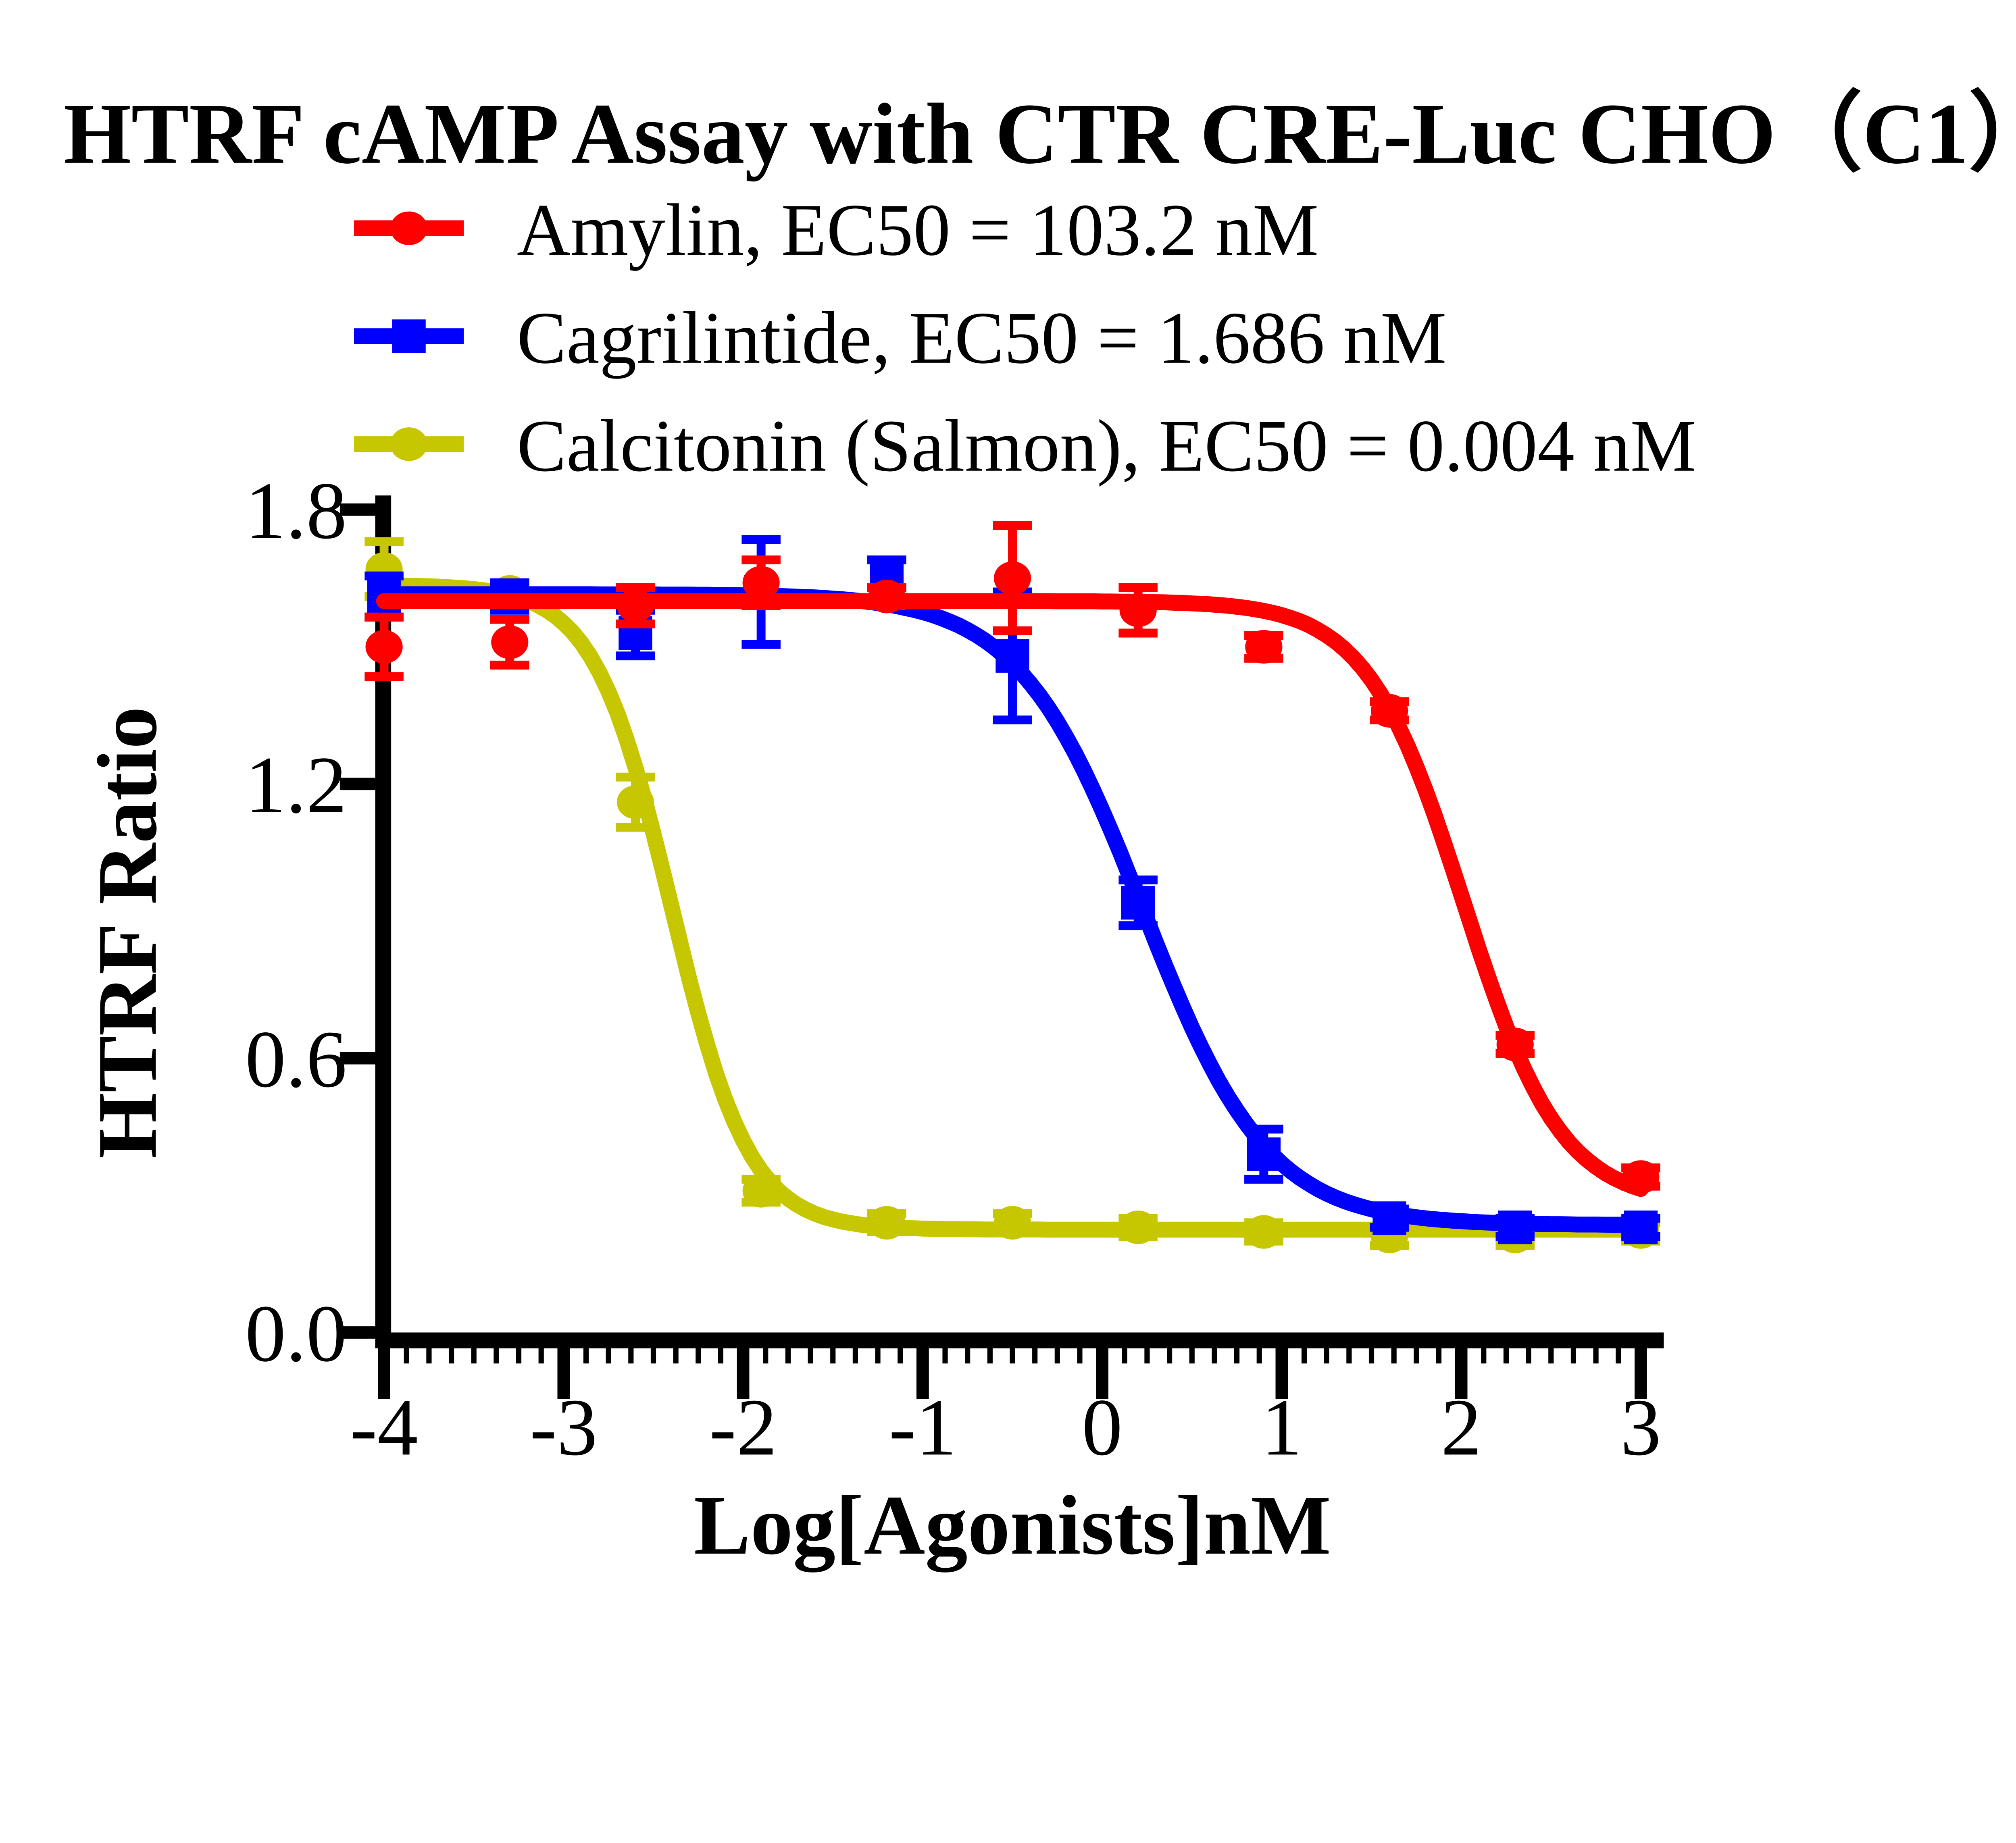 The image size is (2016, 1843). Describe the element at coordinates (918, 230) in the screenshot. I see `legend-label: Amylin, EC50 = 103.2 nM` at that location.